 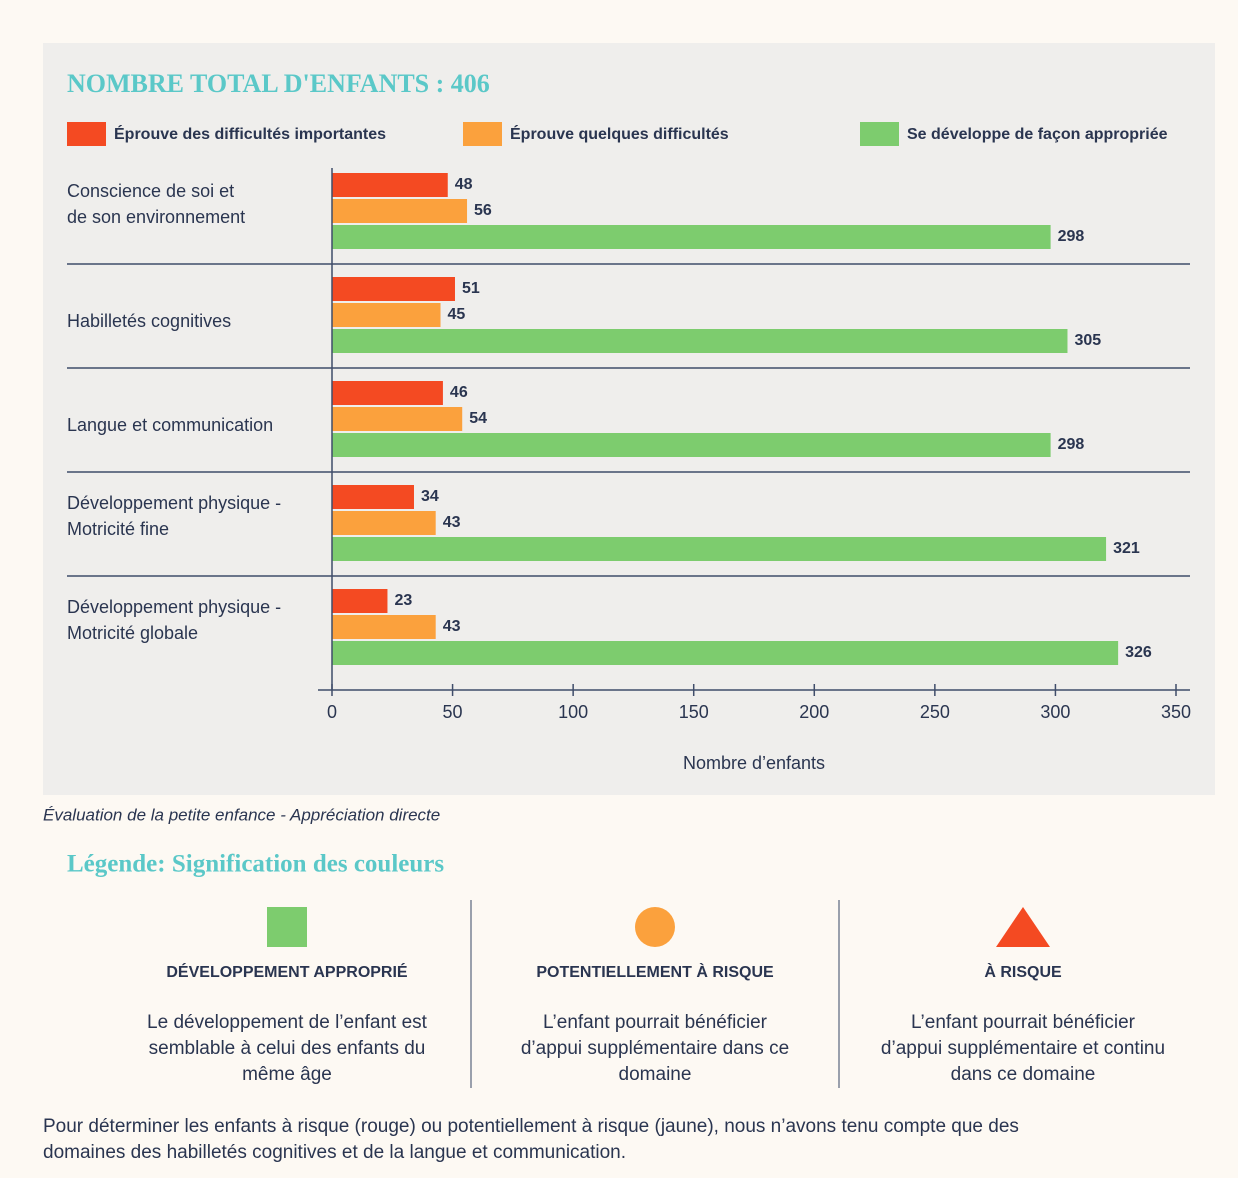 What do you see at coordinates (453, 712) in the screenshot?
I see `x-tick-label: 50` at bounding box center [453, 712].